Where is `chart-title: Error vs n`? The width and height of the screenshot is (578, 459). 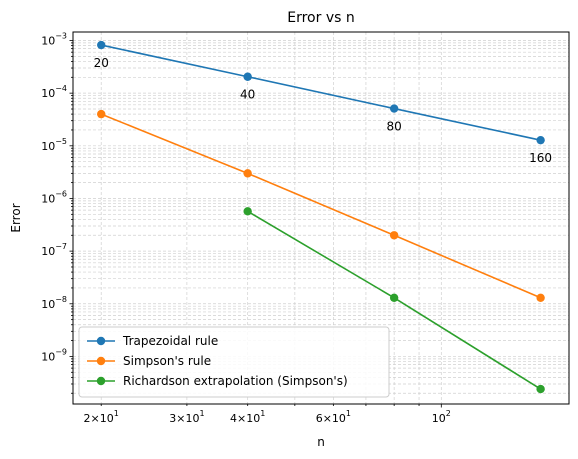
chart-title: Error vs n is located at coordinates (320, 18).